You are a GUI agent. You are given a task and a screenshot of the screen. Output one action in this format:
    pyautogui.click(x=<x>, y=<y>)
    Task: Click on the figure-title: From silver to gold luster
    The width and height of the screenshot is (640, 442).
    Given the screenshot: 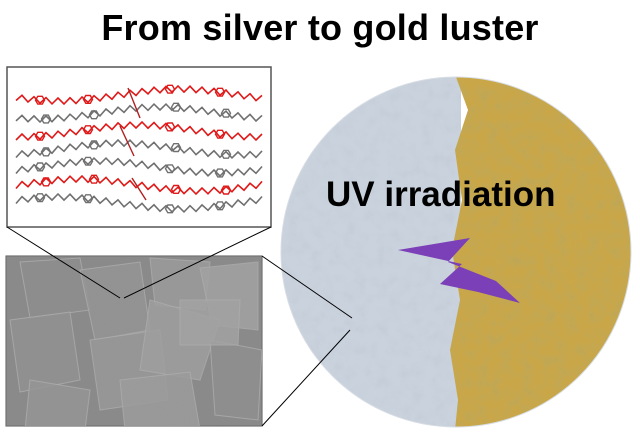 What is the action you would take?
    pyautogui.click(x=320, y=27)
    